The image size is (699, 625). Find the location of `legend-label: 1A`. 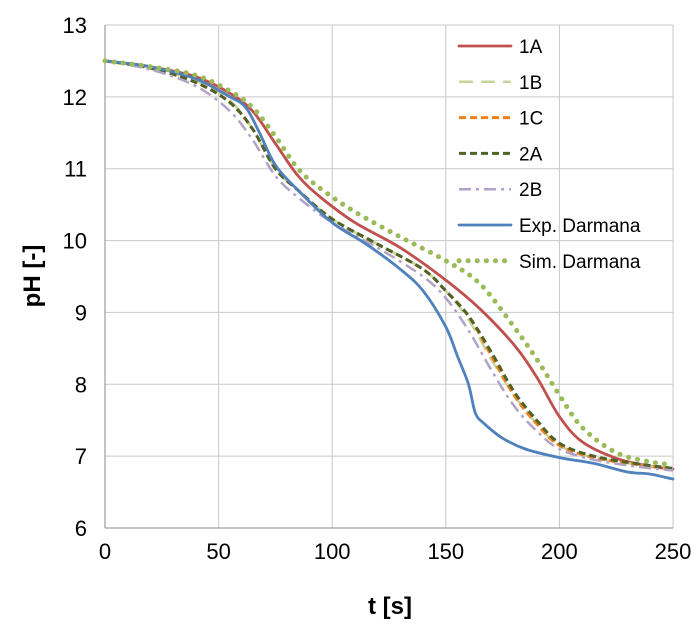

legend-label: 1A is located at coordinates (531, 47).